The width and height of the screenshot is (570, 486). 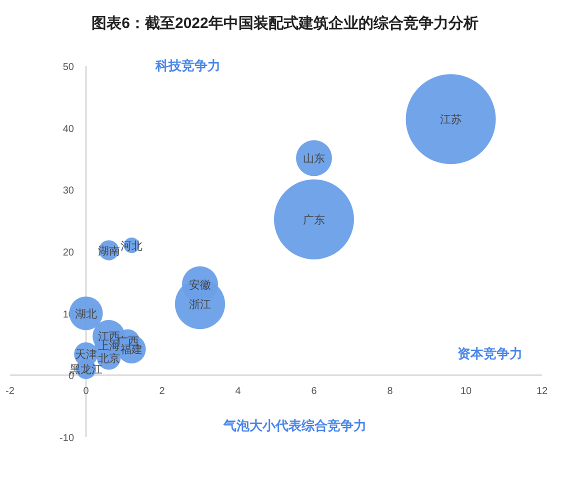 I want to click on series-label: 山东, so click(x=314, y=159).